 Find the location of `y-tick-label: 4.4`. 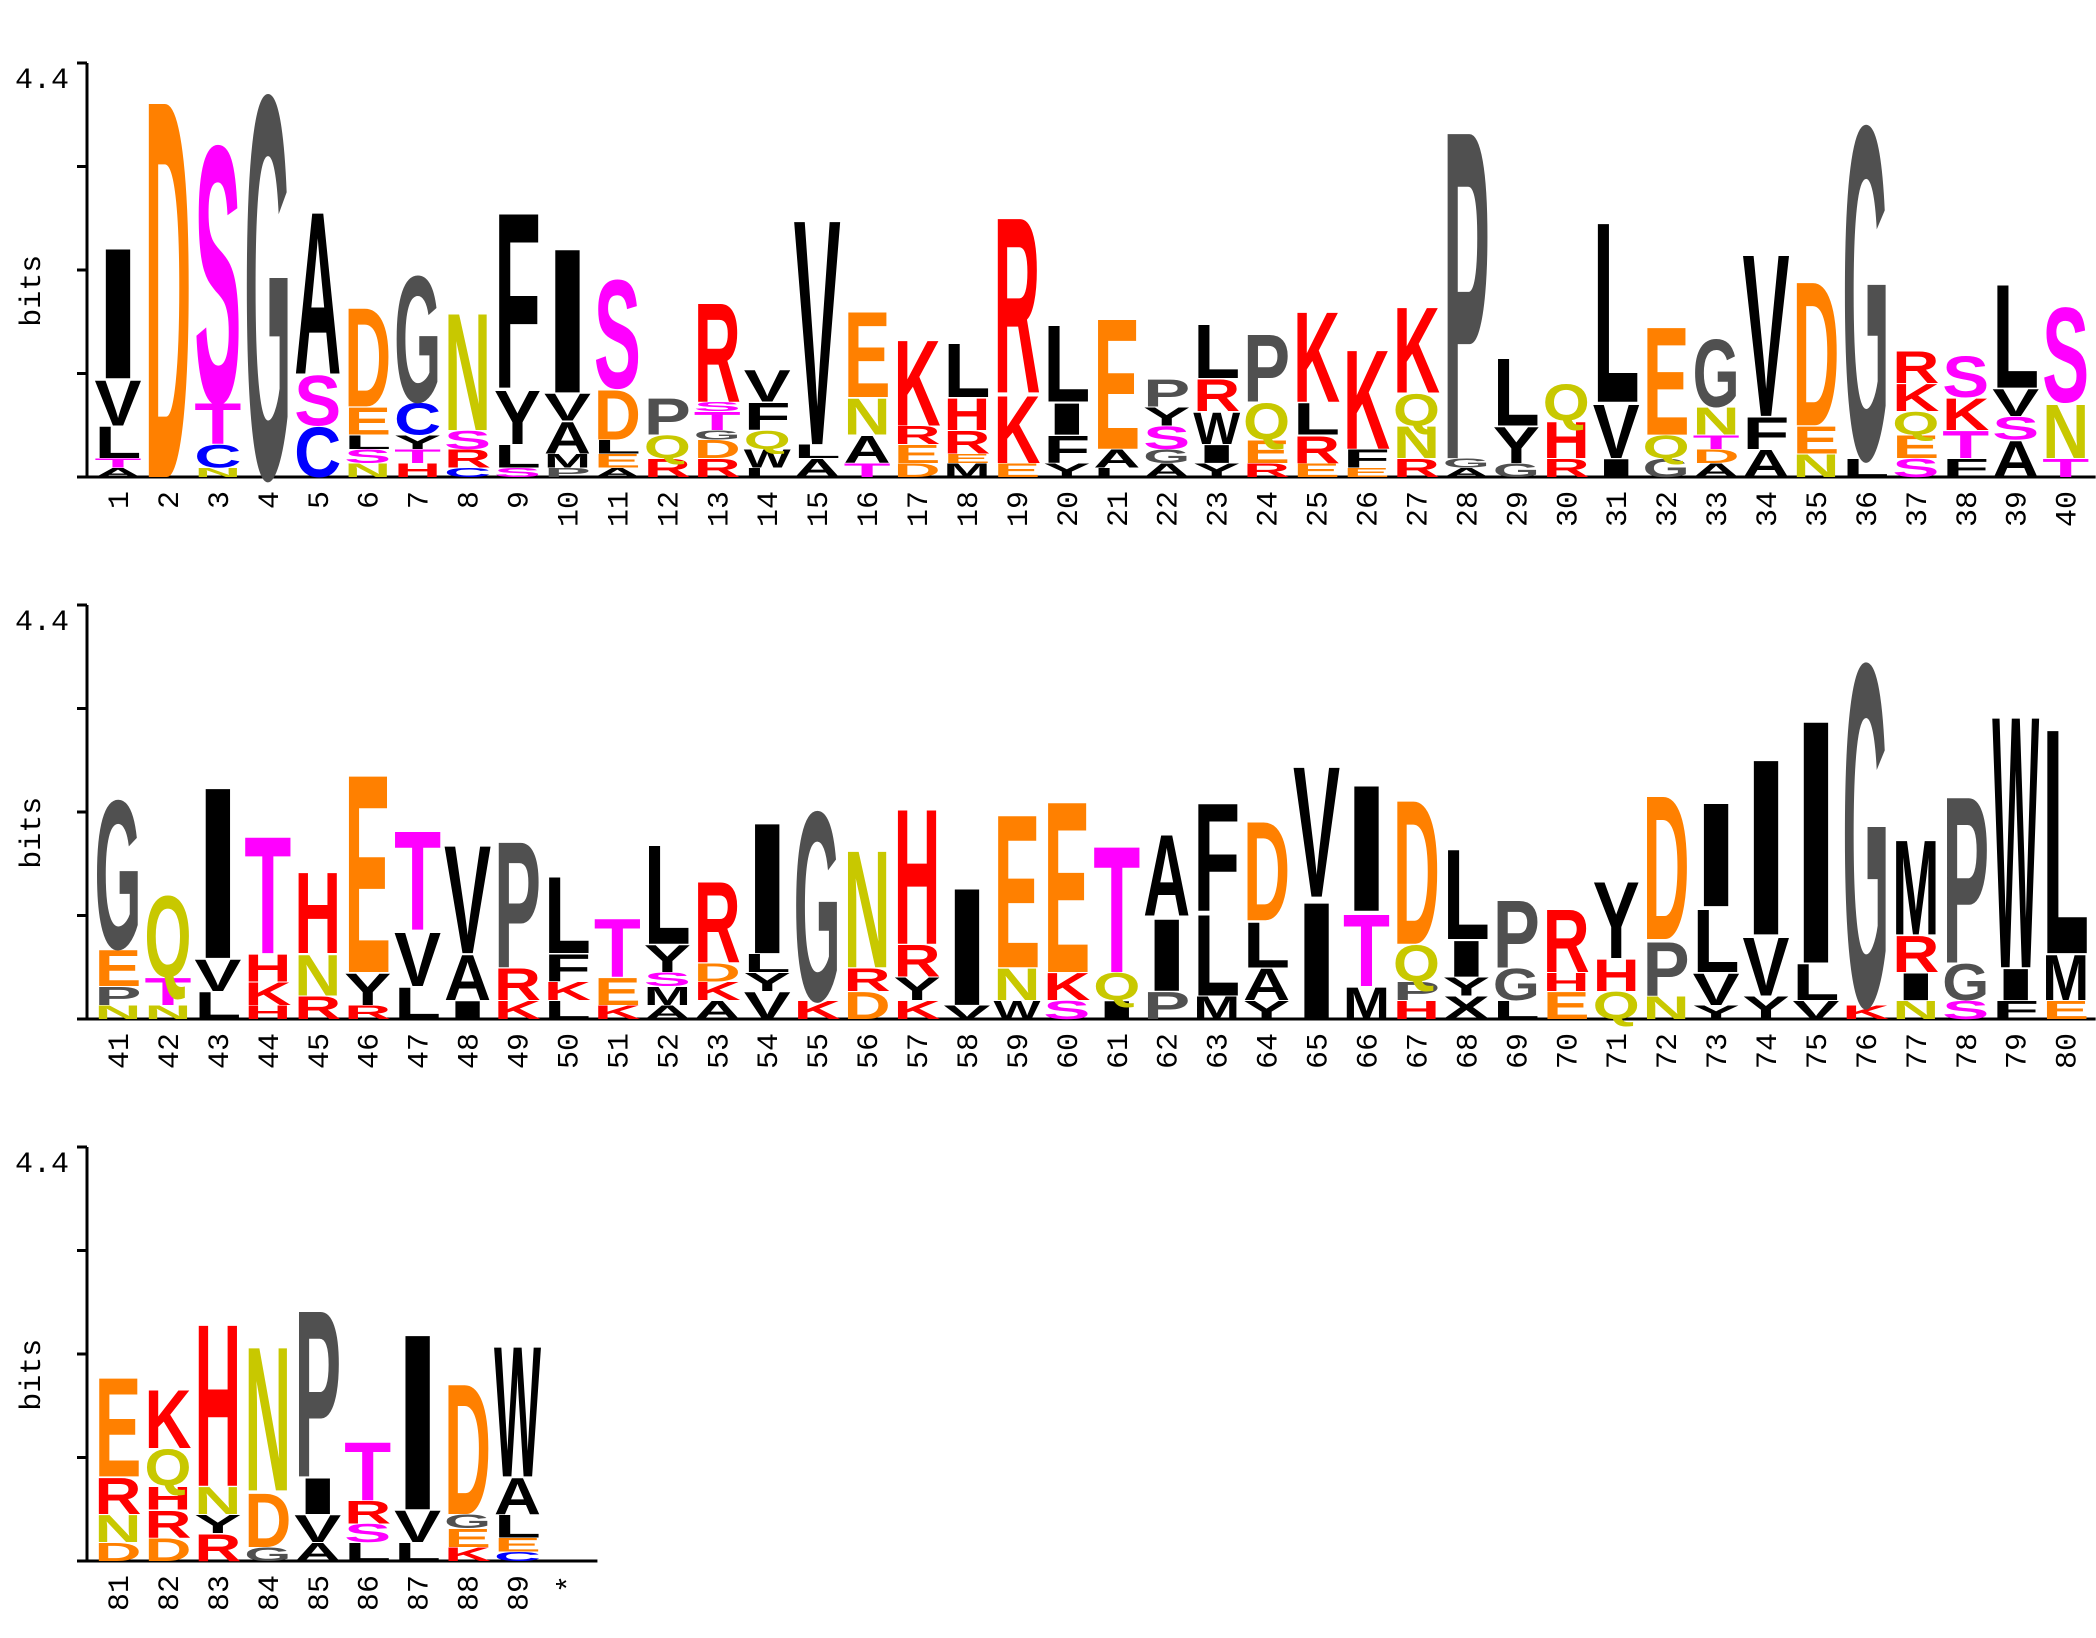

y-tick-label: 4.4 is located at coordinates (42, 623).